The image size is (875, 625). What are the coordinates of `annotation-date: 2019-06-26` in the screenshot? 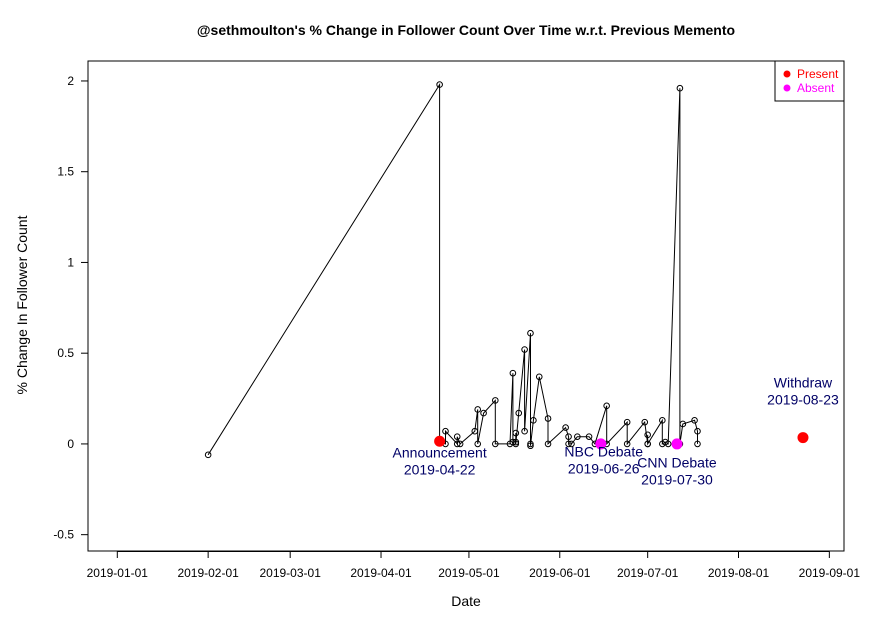 It's located at (604, 469).